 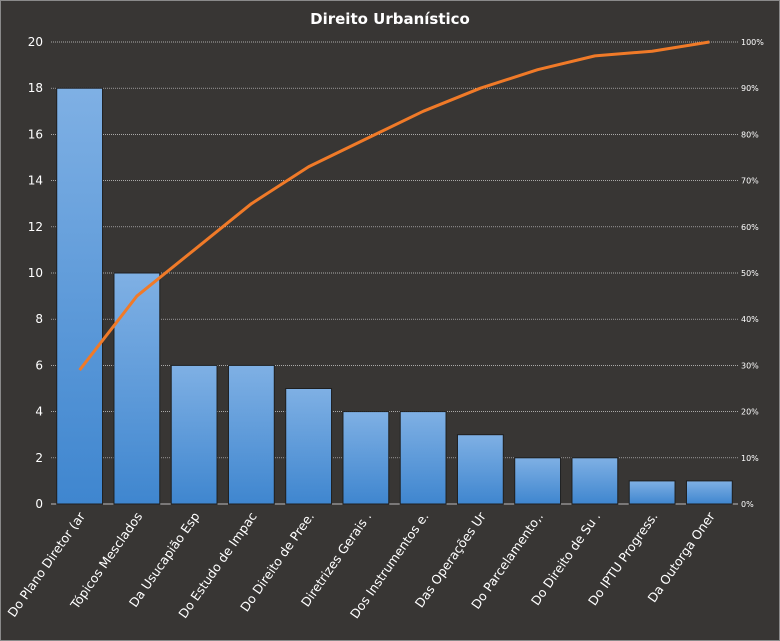 I want to click on y2-tick-label: 0%, so click(x=747, y=504).